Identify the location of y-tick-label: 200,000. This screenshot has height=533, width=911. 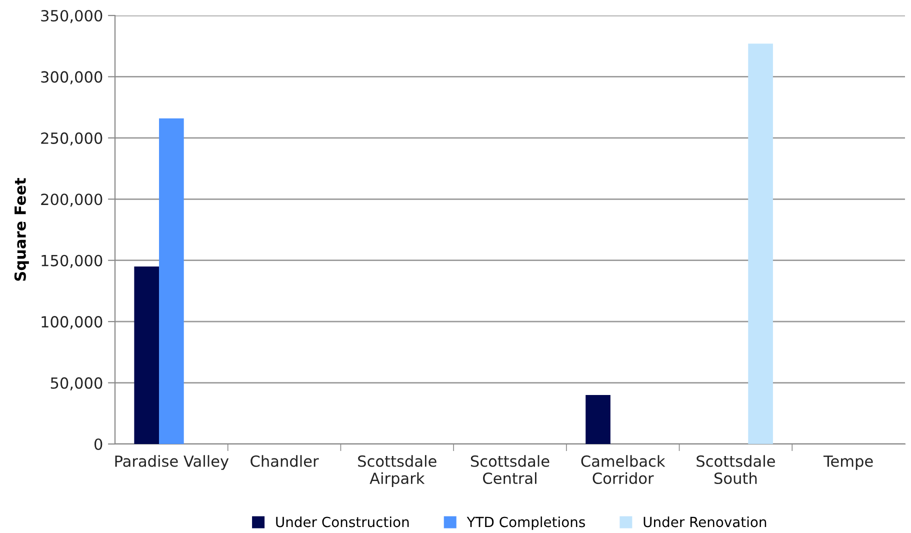
(71, 200).